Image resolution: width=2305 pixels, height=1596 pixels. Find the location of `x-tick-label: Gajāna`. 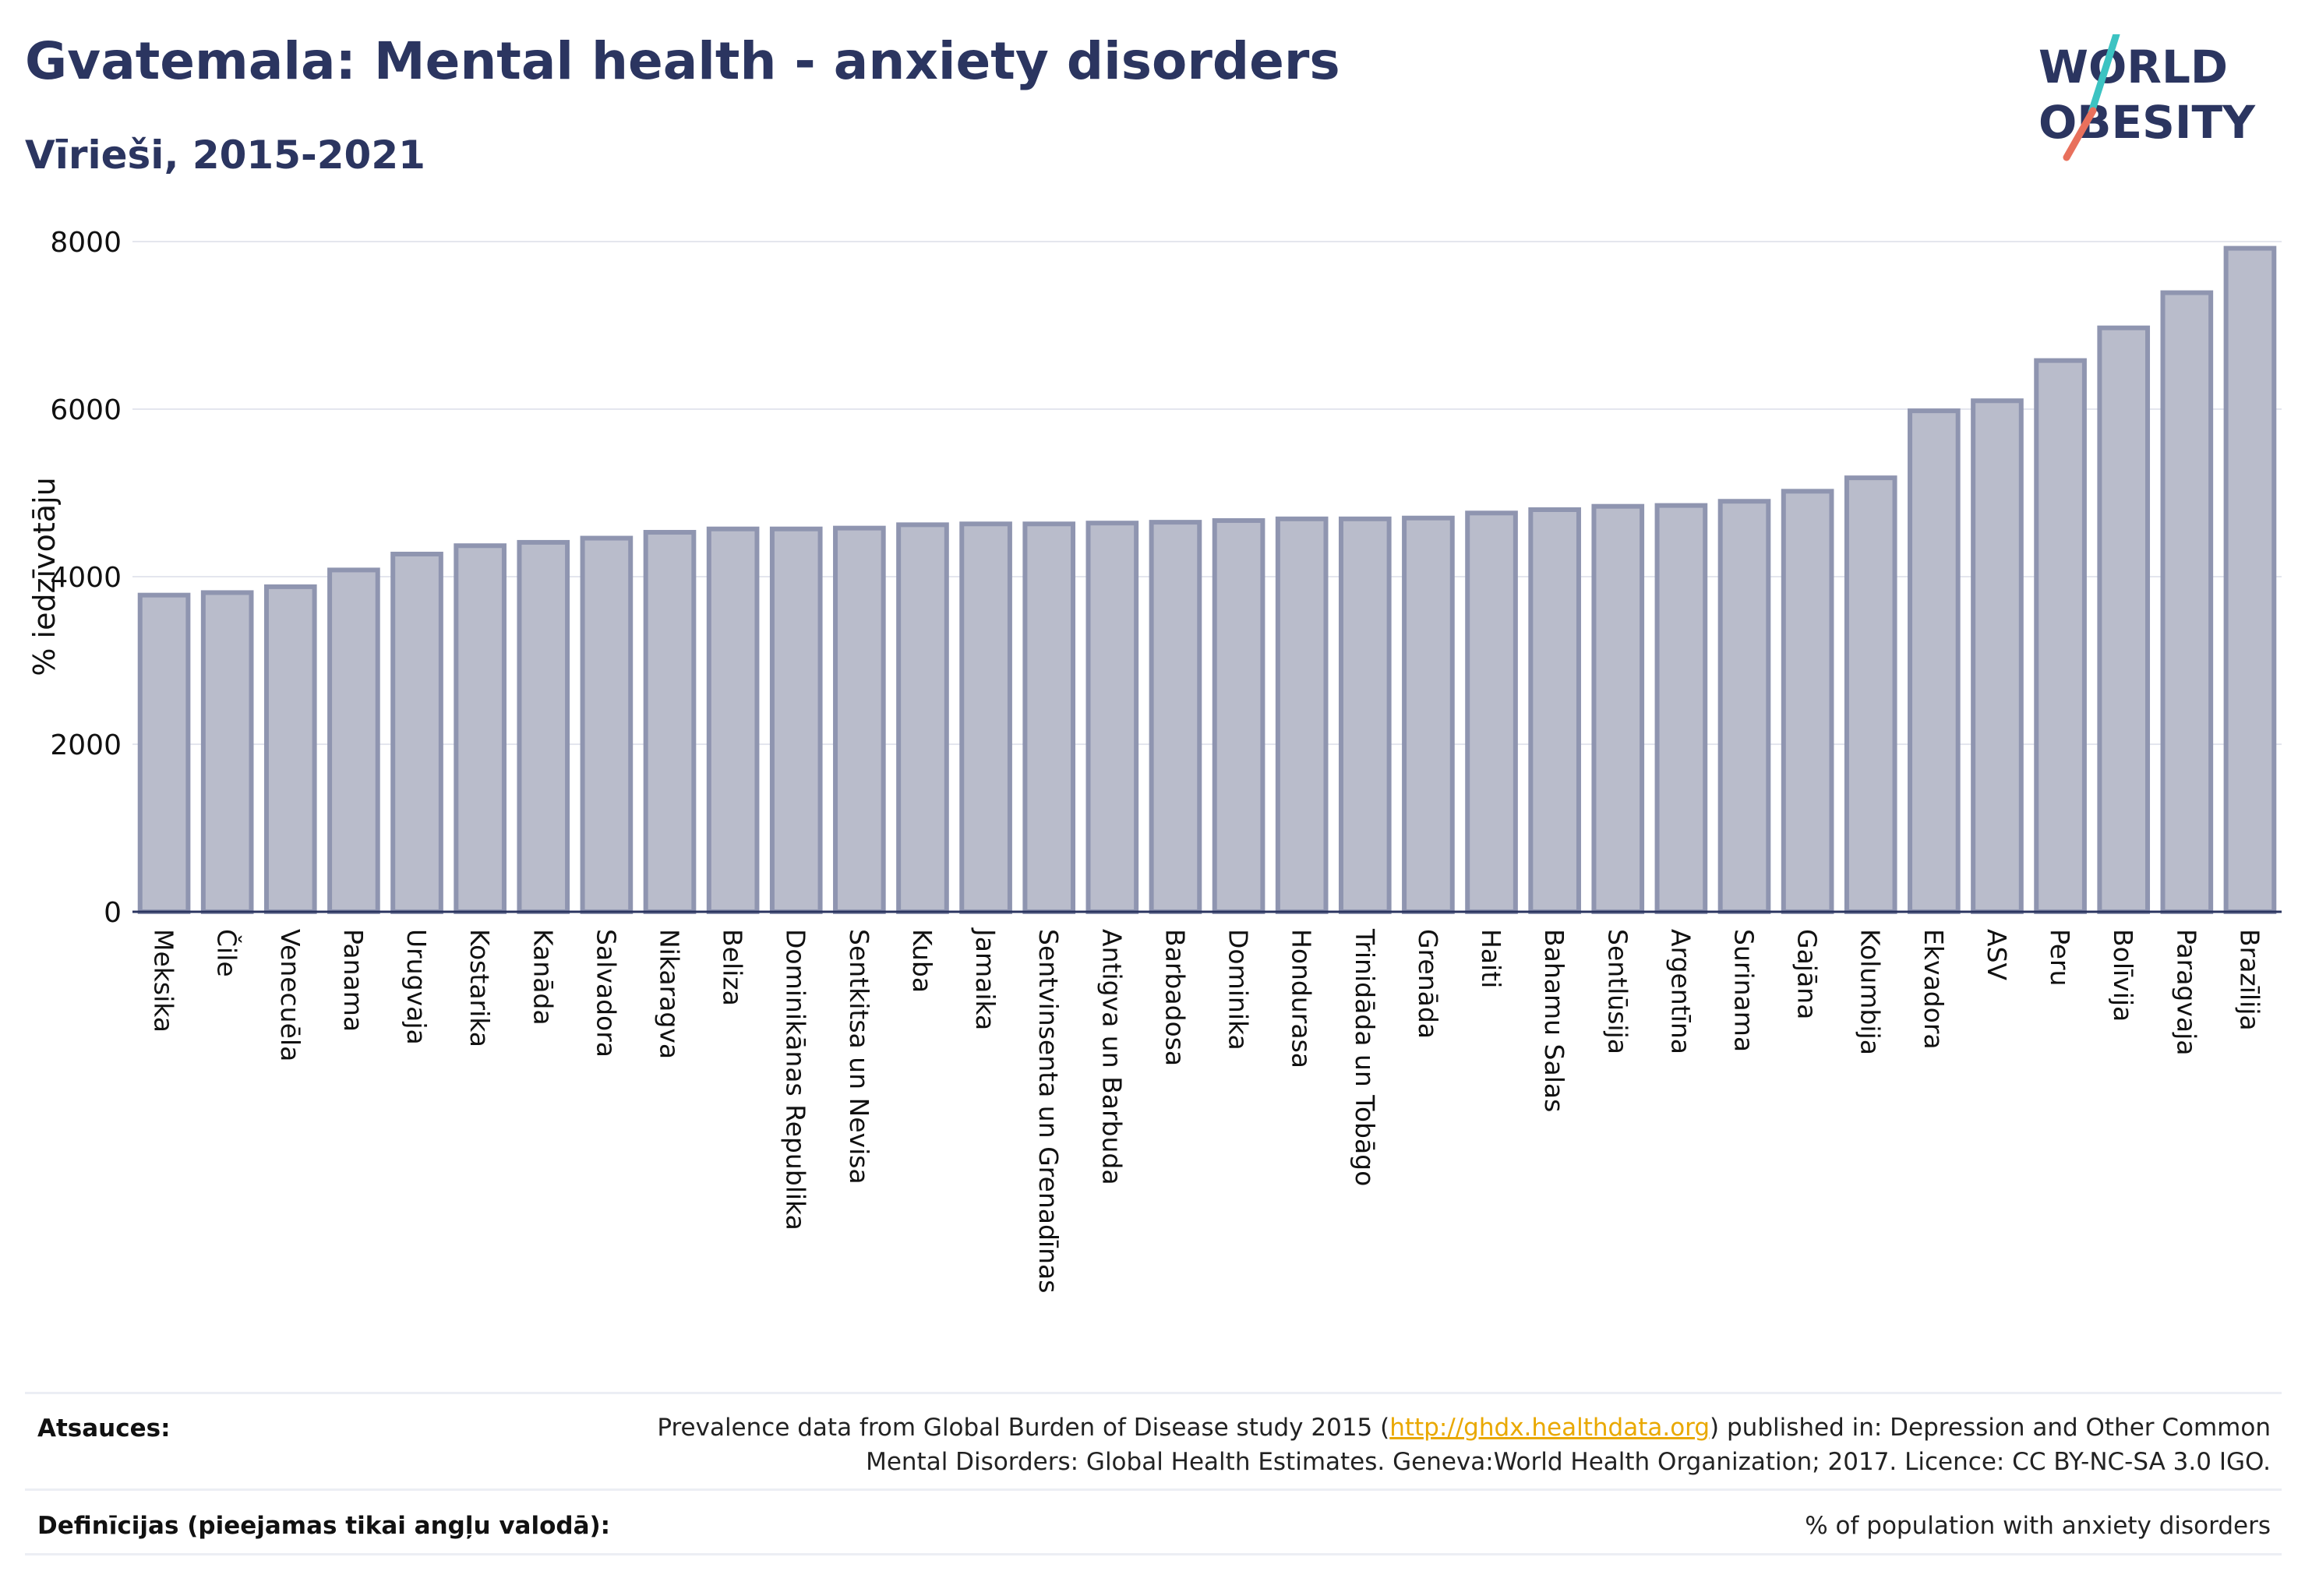

x-tick-label: Gajāna is located at coordinates (1807, 974).